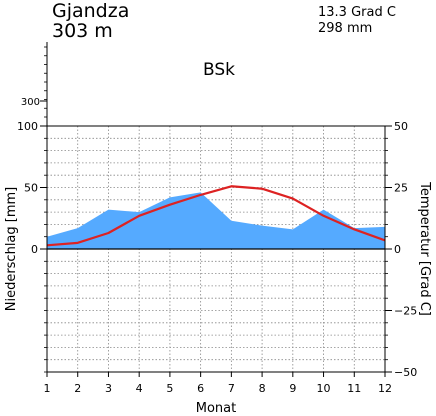  What do you see at coordinates (345, 28) in the screenshot?
I see `annual-precipitation: 298 mm` at bounding box center [345, 28].